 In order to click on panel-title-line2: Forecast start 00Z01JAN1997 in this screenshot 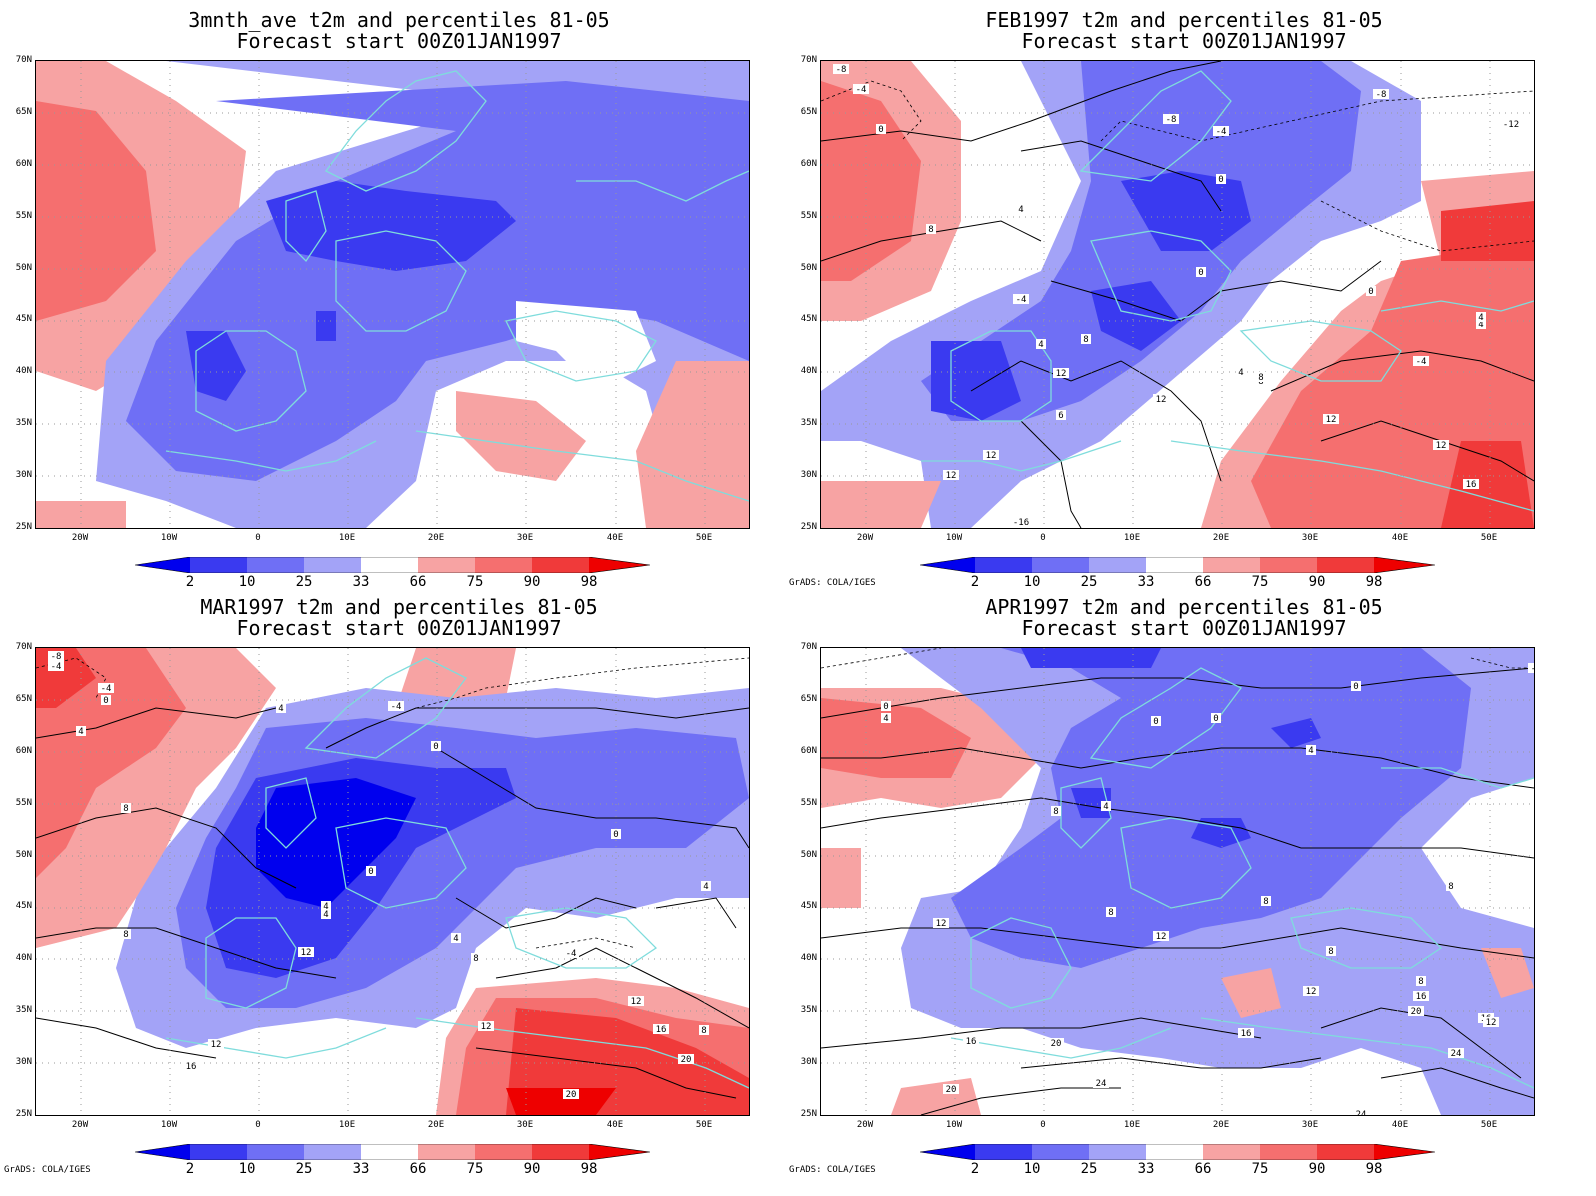, I will do `click(399, 628)`.